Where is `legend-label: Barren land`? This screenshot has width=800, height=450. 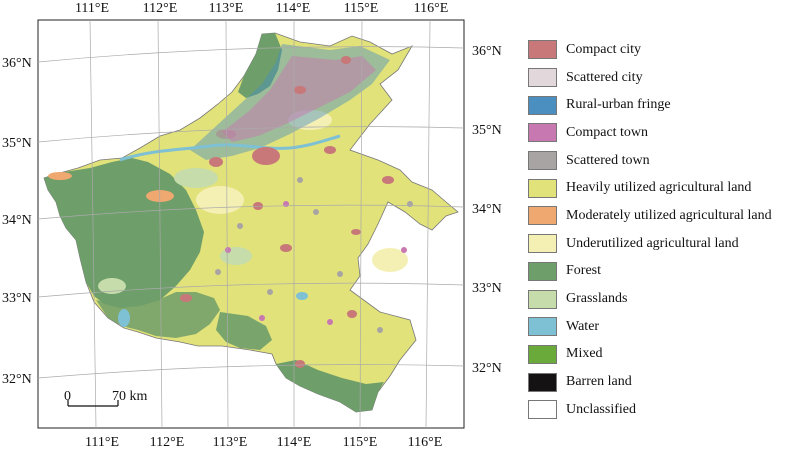
legend-label: Barren land is located at coordinates (599, 382).